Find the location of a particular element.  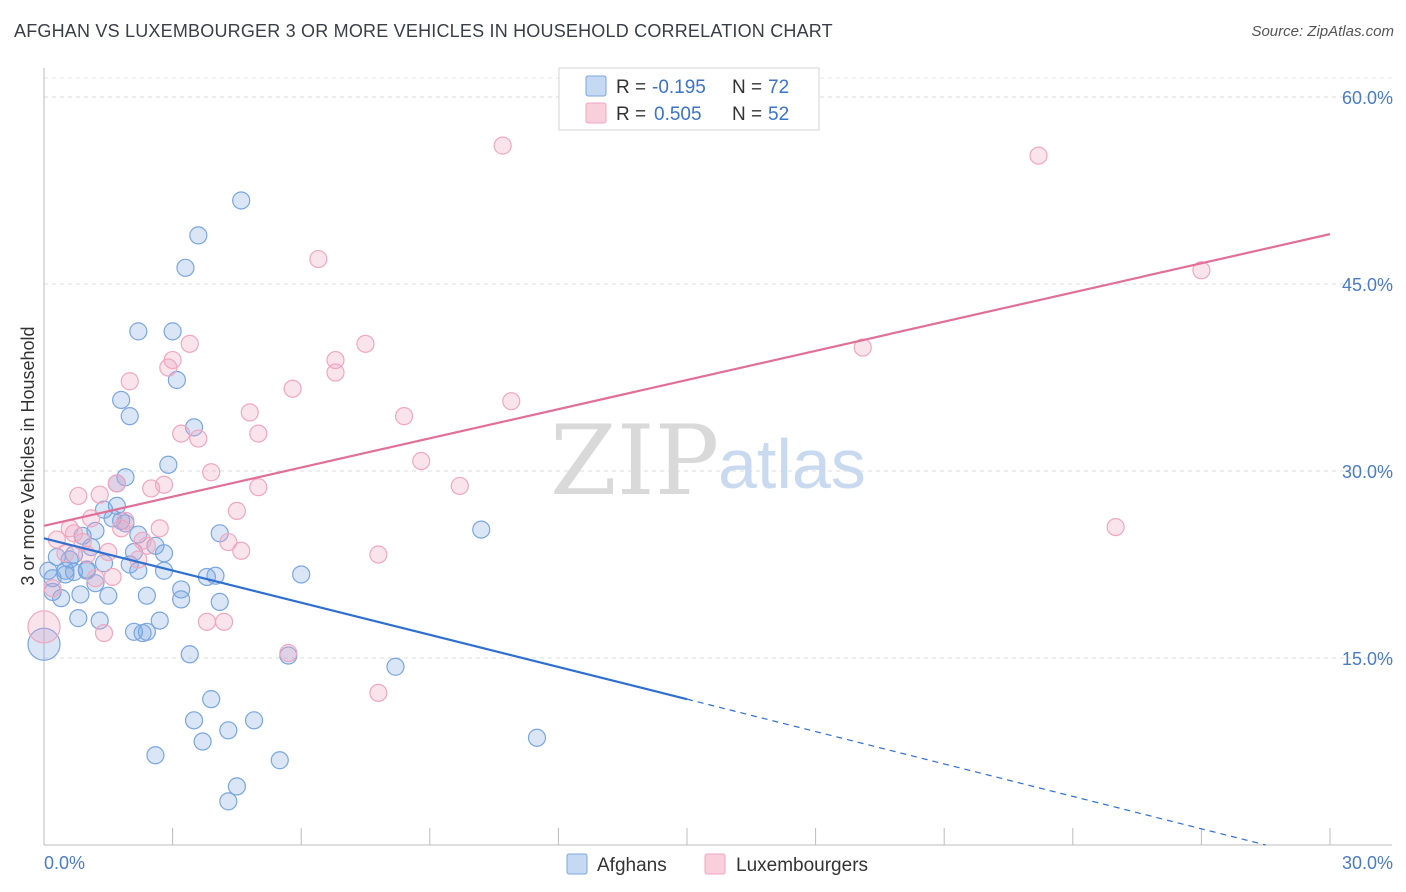

y-tick-label-2: 45.0% is located at coordinates (1367, 285).